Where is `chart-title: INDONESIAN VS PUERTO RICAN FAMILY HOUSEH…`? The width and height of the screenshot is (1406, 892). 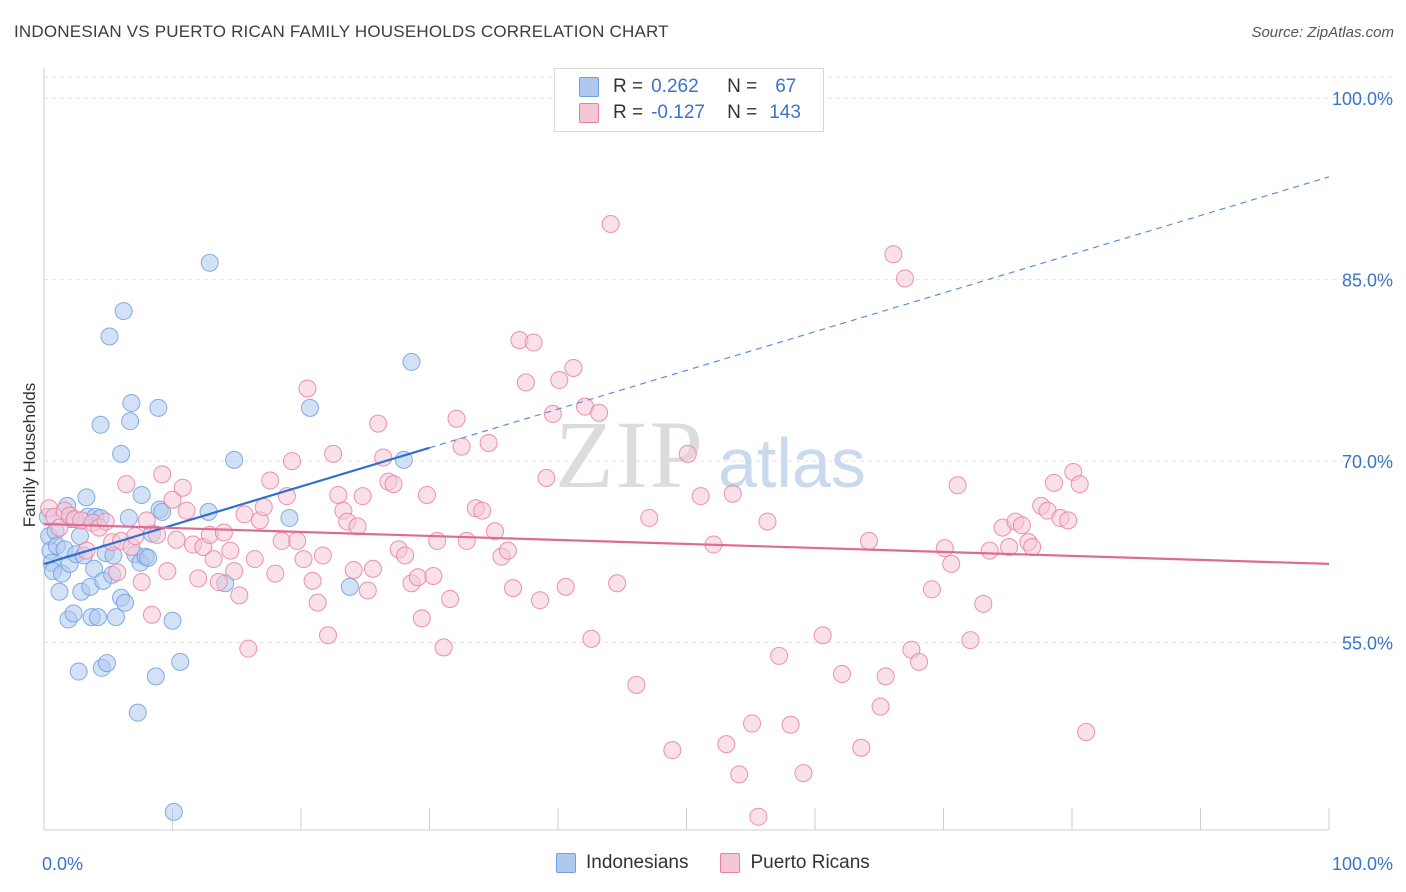
chart-title: INDONESIAN VS PUERTO RICAN FAMILY HOUSEH… is located at coordinates (341, 31).